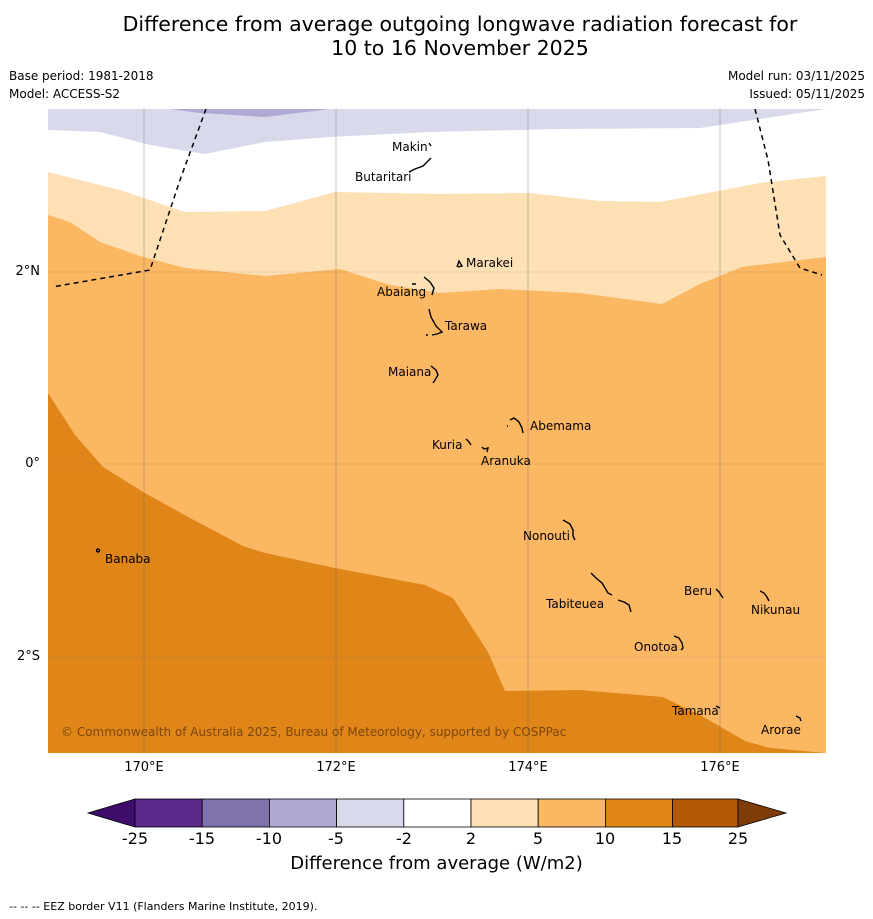 The height and width of the screenshot is (919, 873). What do you see at coordinates (538, 838) in the screenshot?
I see `colorbar-tick: 5` at bounding box center [538, 838].